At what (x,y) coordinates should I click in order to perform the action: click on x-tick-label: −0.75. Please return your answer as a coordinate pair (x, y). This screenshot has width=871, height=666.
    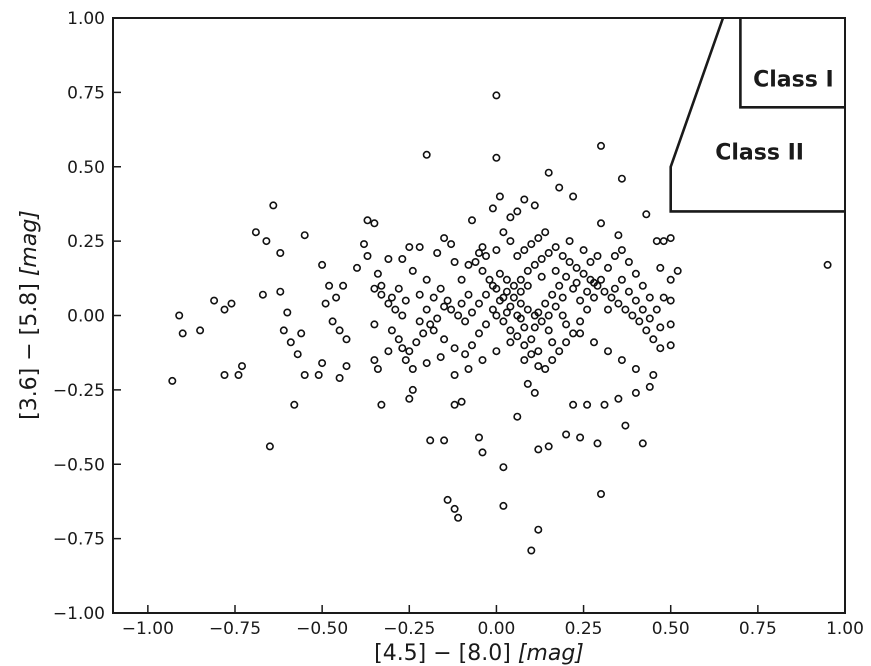
    Looking at the image, I should click on (235, 629).